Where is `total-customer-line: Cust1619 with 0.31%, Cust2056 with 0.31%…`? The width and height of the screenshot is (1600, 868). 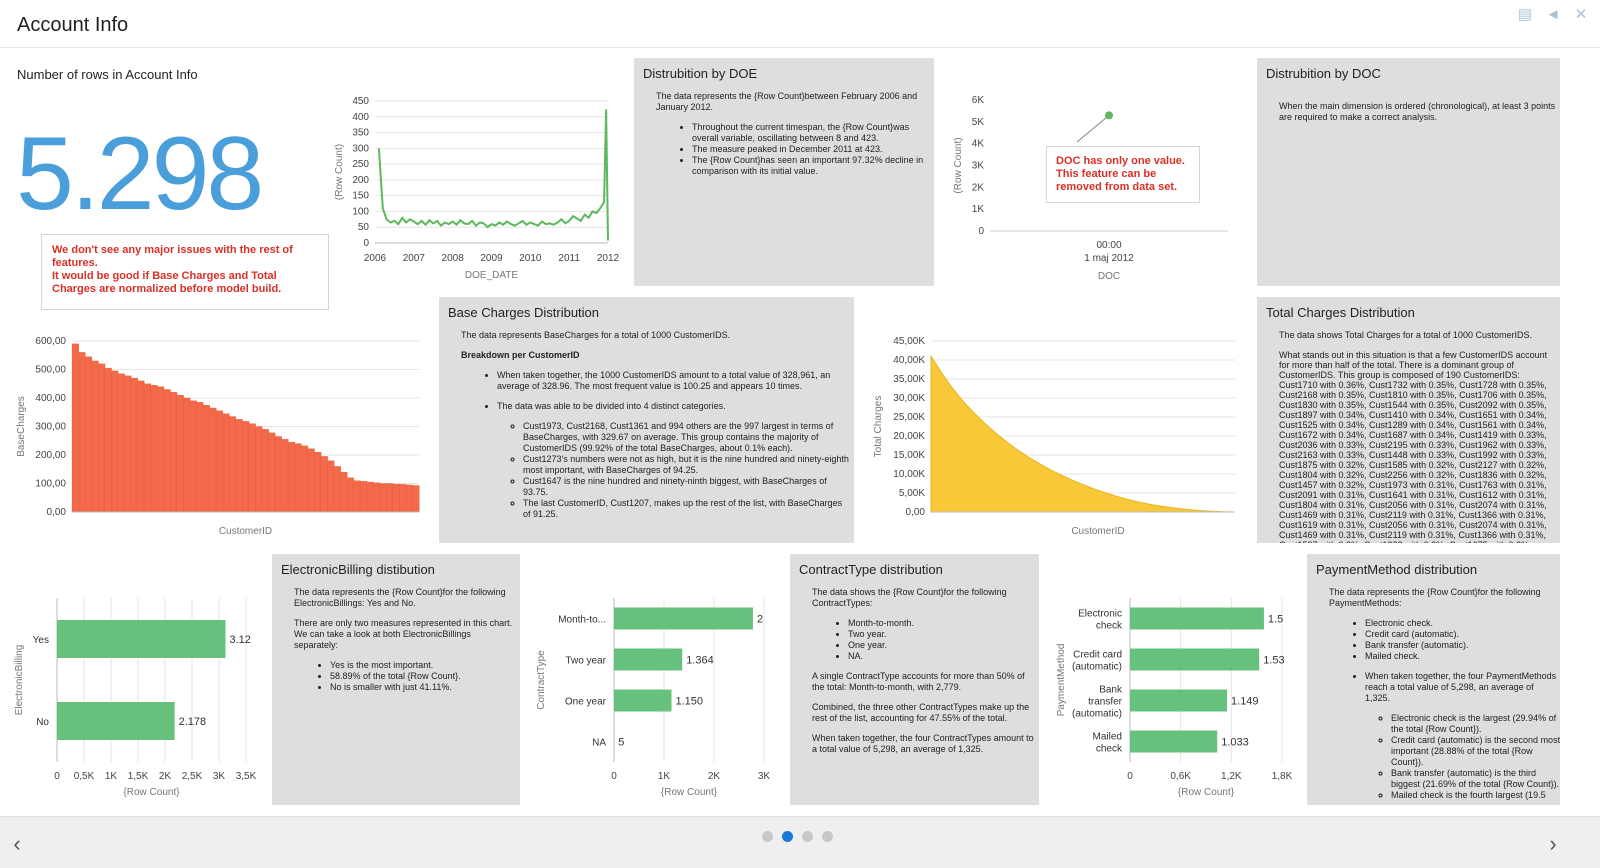 total-customer-line: Cust1619 with 0.31%, Cust2056 with 0.31%… is located at coordinates (1413, 525).